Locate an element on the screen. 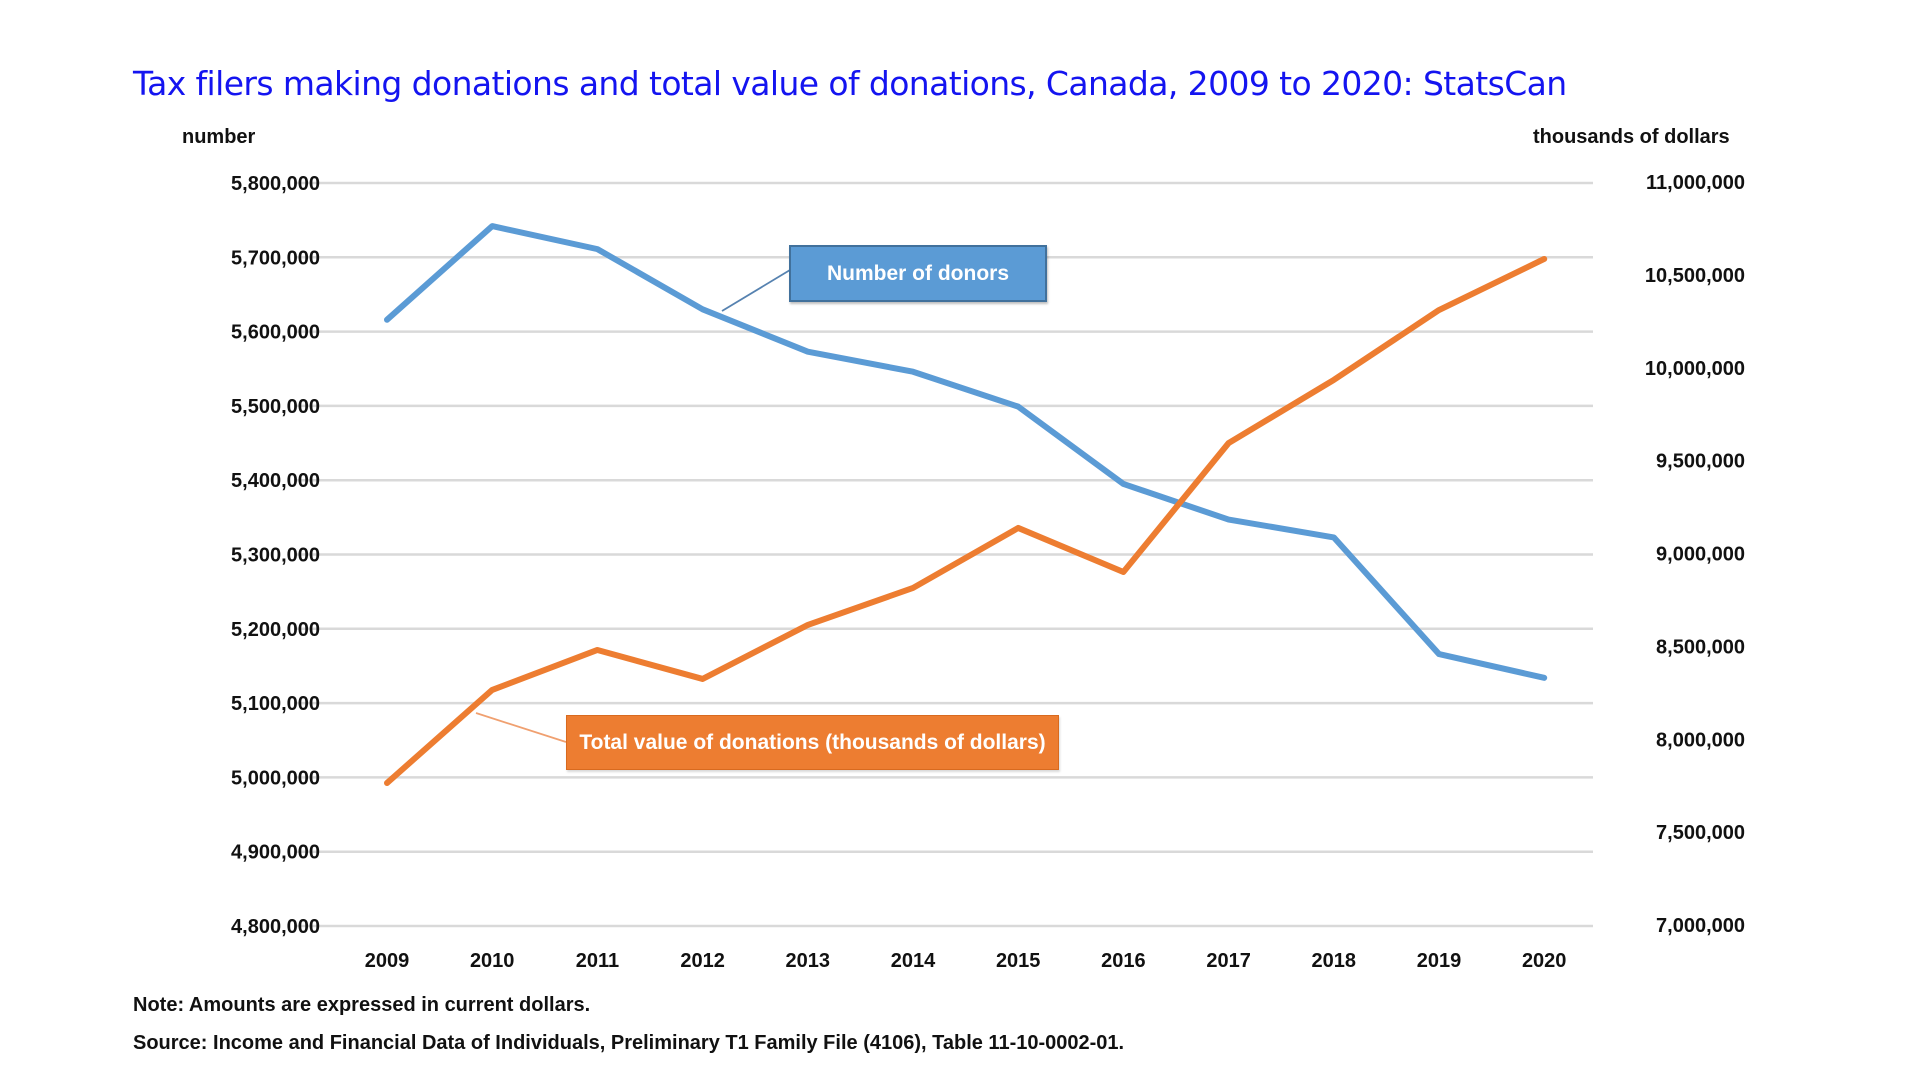 This screenshot has width=1920, height=1080. left-tick-label: 5,300,000 is located at coordinates (275, 556).